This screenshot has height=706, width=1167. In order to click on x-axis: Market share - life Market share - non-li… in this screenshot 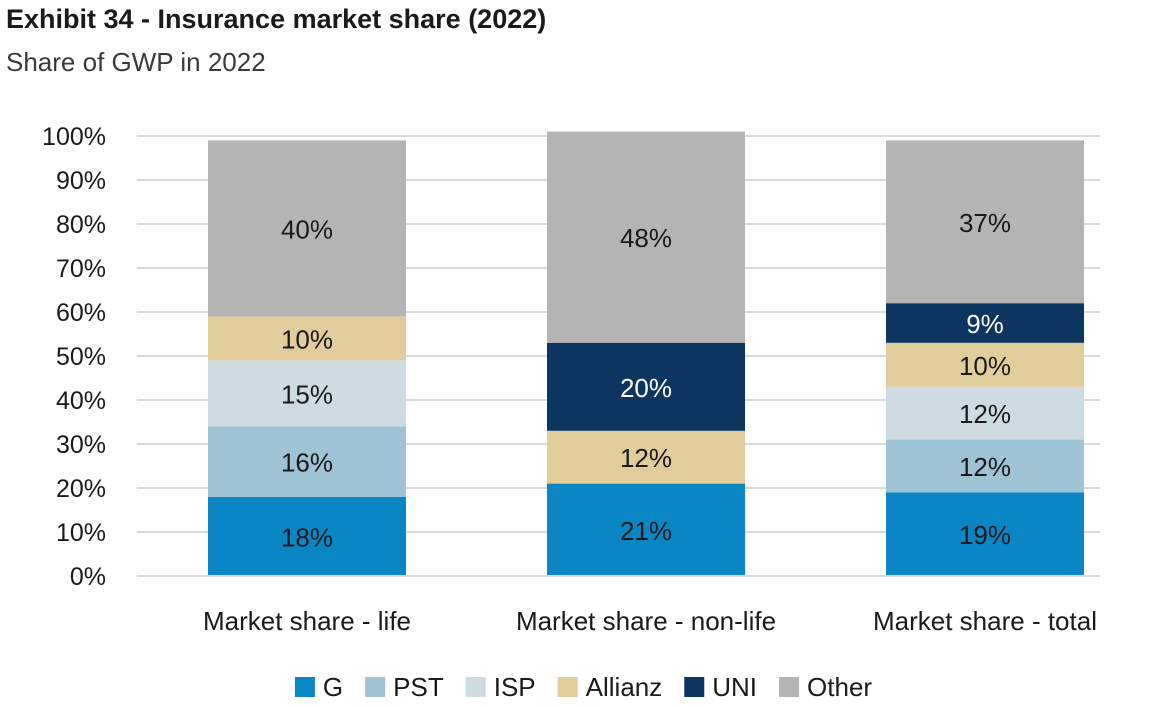, I will do `click(618, 605)`.